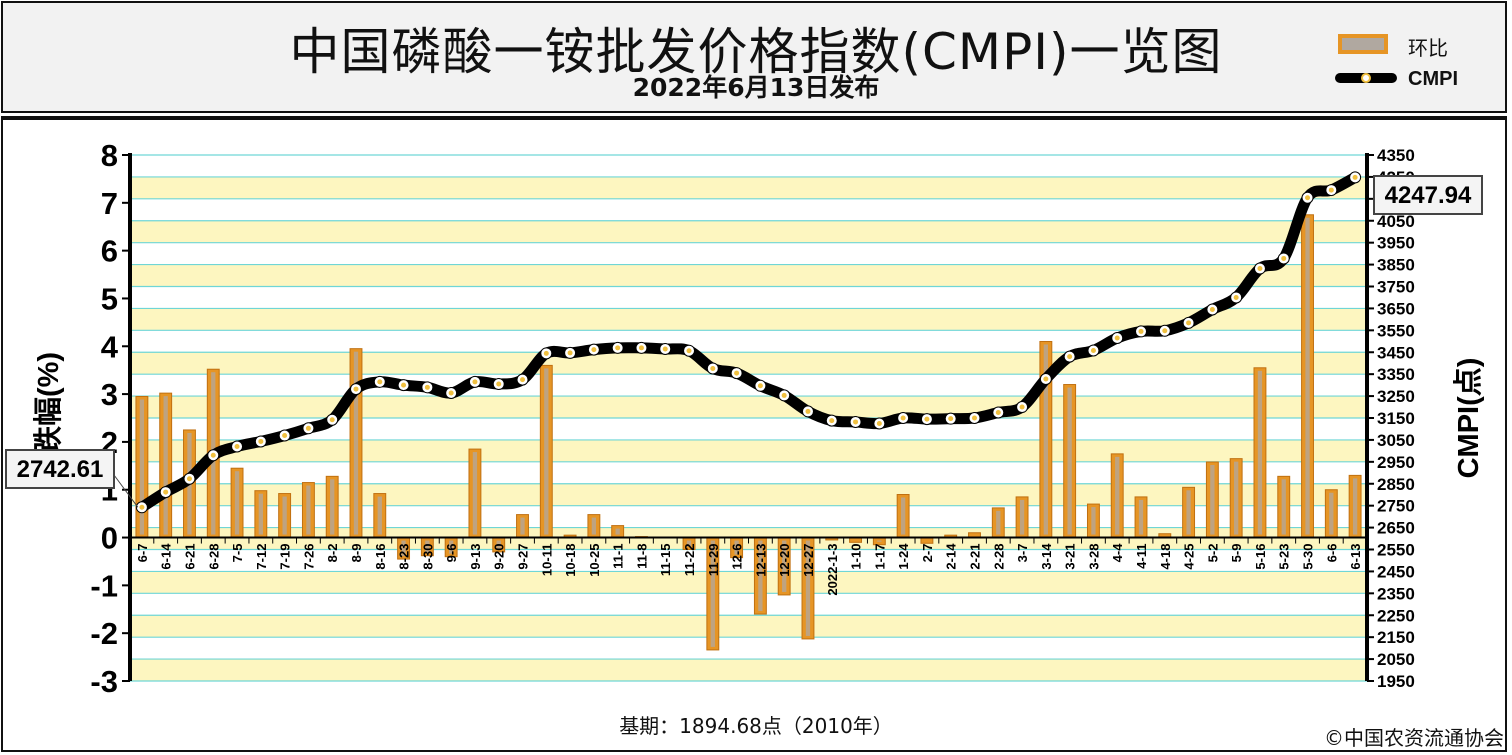 Image resolution: width=1512 pixels, height=755 pixels. I want to click on x-tick-label: 5-9, so click(1236, 553).